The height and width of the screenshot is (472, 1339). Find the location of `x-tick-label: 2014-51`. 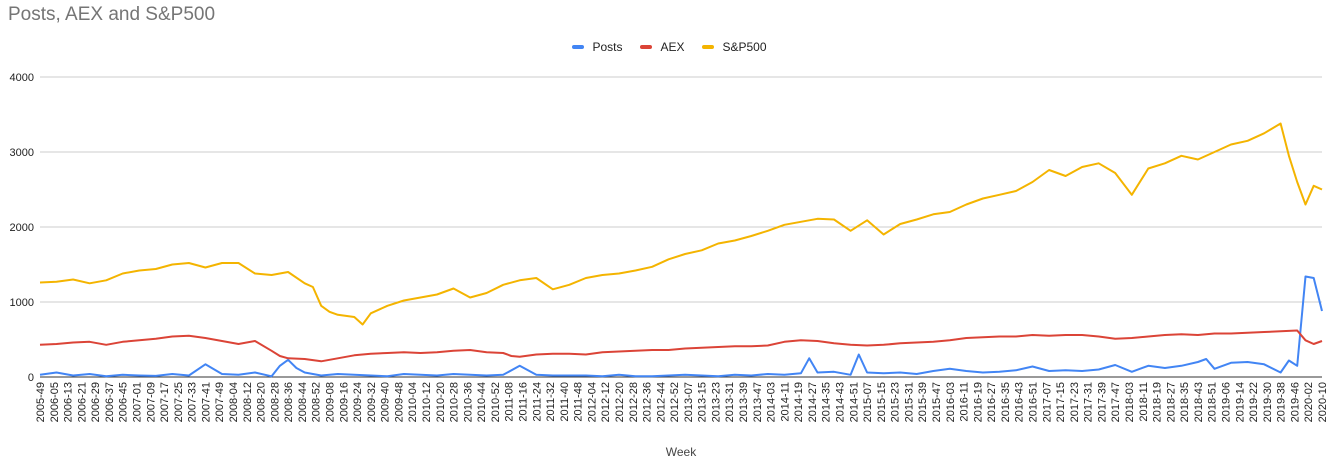

x-tick-label: 2014-51 is located at coordinates (854, 402).